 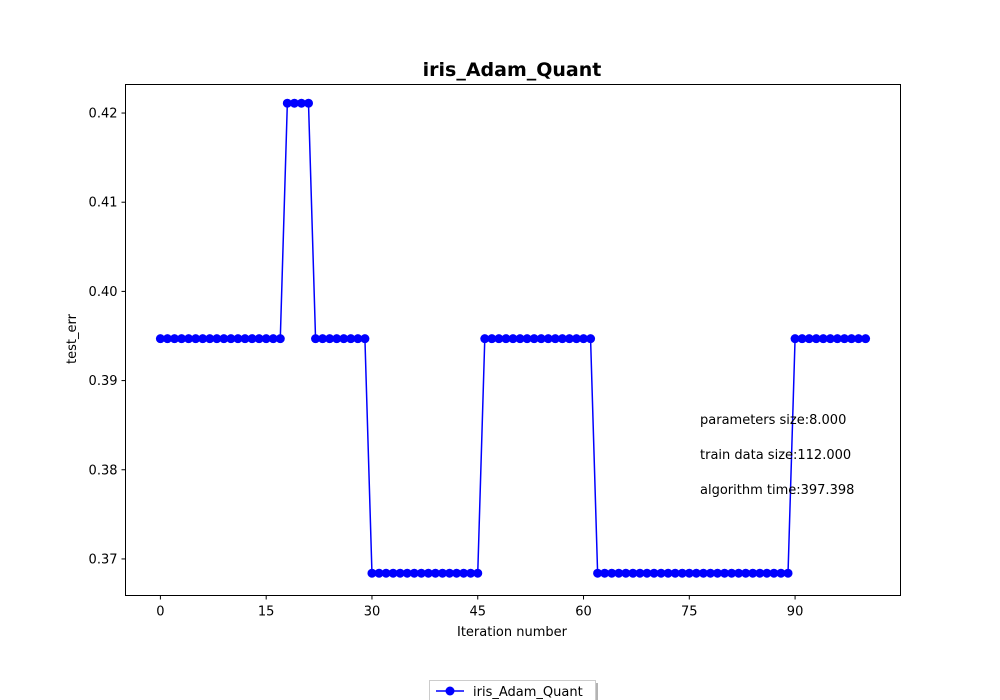 What do you see at coordinates (450, 691) in the screenshot?
I see `legend-marker-swatch` at bounding box center [450, 691].